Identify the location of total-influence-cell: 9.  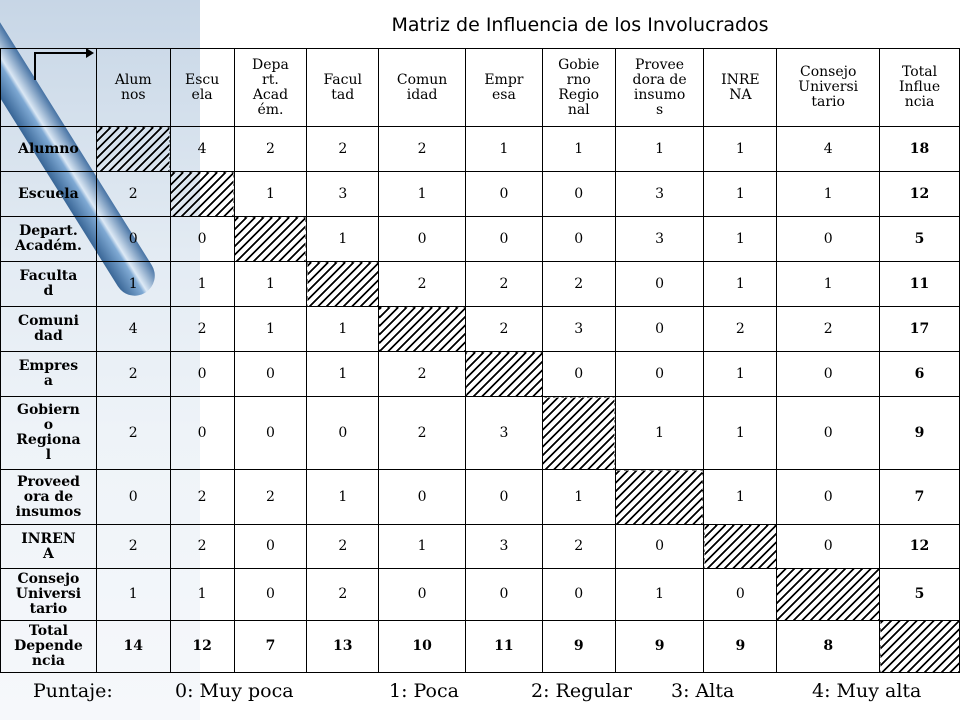
(919, 433).